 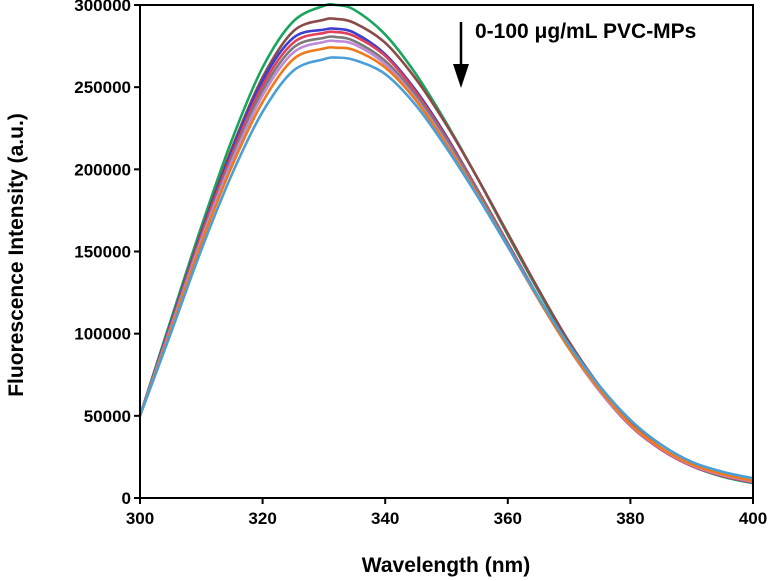 I want to click on y-tick-label: 0, so click(x=126, y=498).